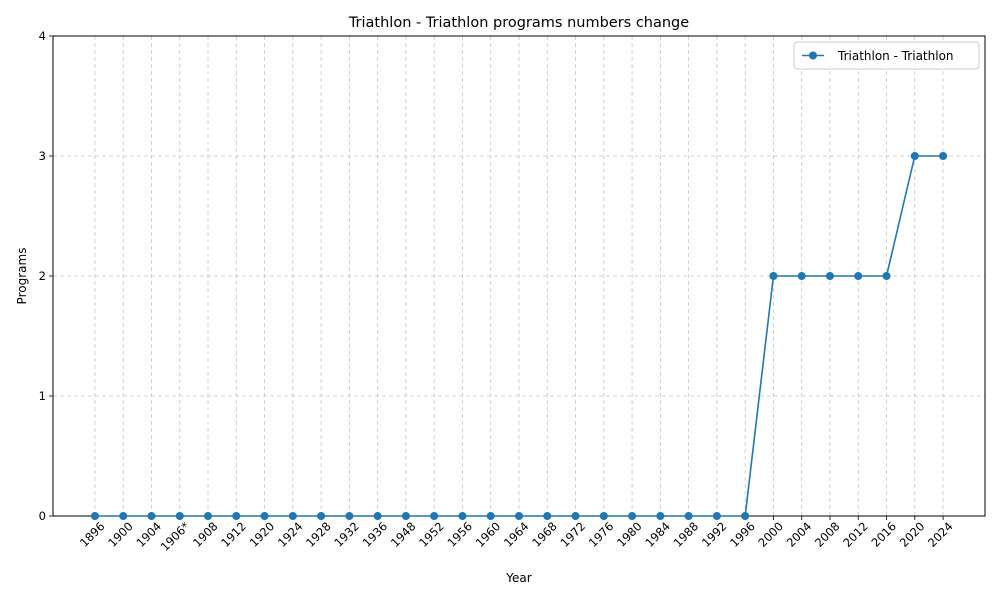 The height and width of the screenshot is (600, 1000). I want to click on legend-marker, so click(813, 55).